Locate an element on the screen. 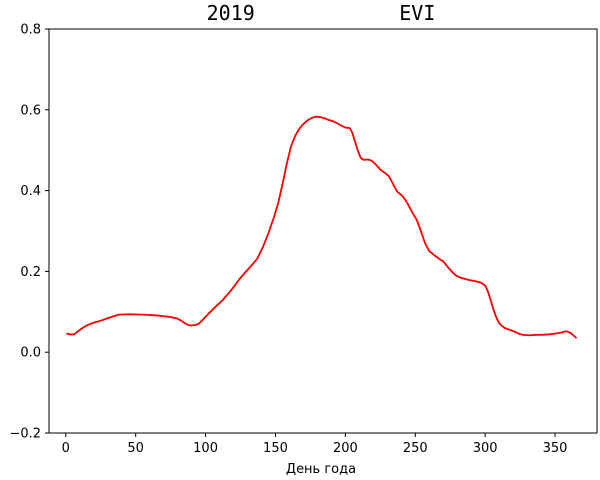 This screenshot has width=600, height=480. y-tick-label: 0.0 is located at coordinates (30, 353).